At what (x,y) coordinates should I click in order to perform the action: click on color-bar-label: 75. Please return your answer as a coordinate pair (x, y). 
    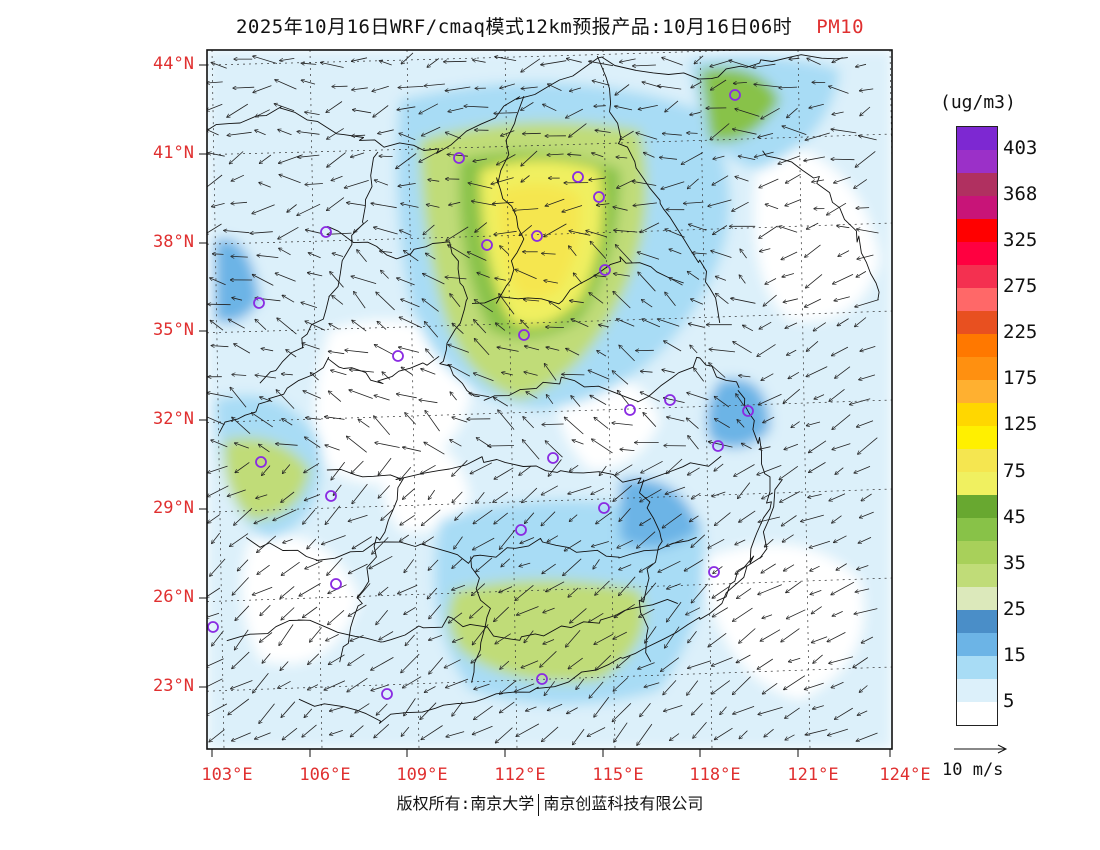
    Looking at the image, I should click on (1014, 470).